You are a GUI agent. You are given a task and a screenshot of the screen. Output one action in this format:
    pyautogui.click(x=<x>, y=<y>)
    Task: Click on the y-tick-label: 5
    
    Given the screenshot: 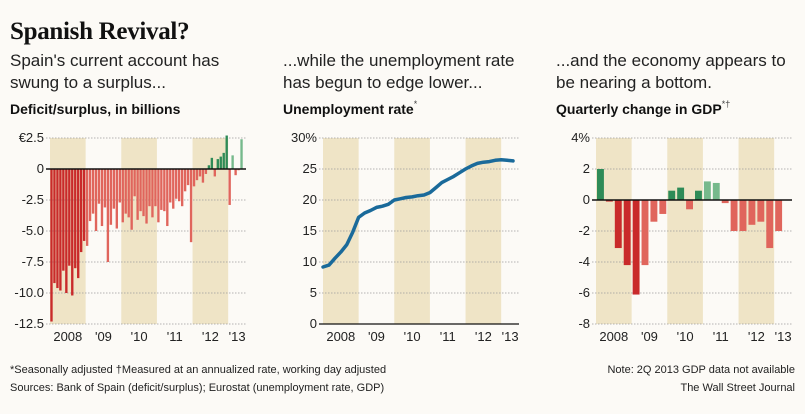 What is the action you would take?
    pyautogui.click(x=313, y=292)
    